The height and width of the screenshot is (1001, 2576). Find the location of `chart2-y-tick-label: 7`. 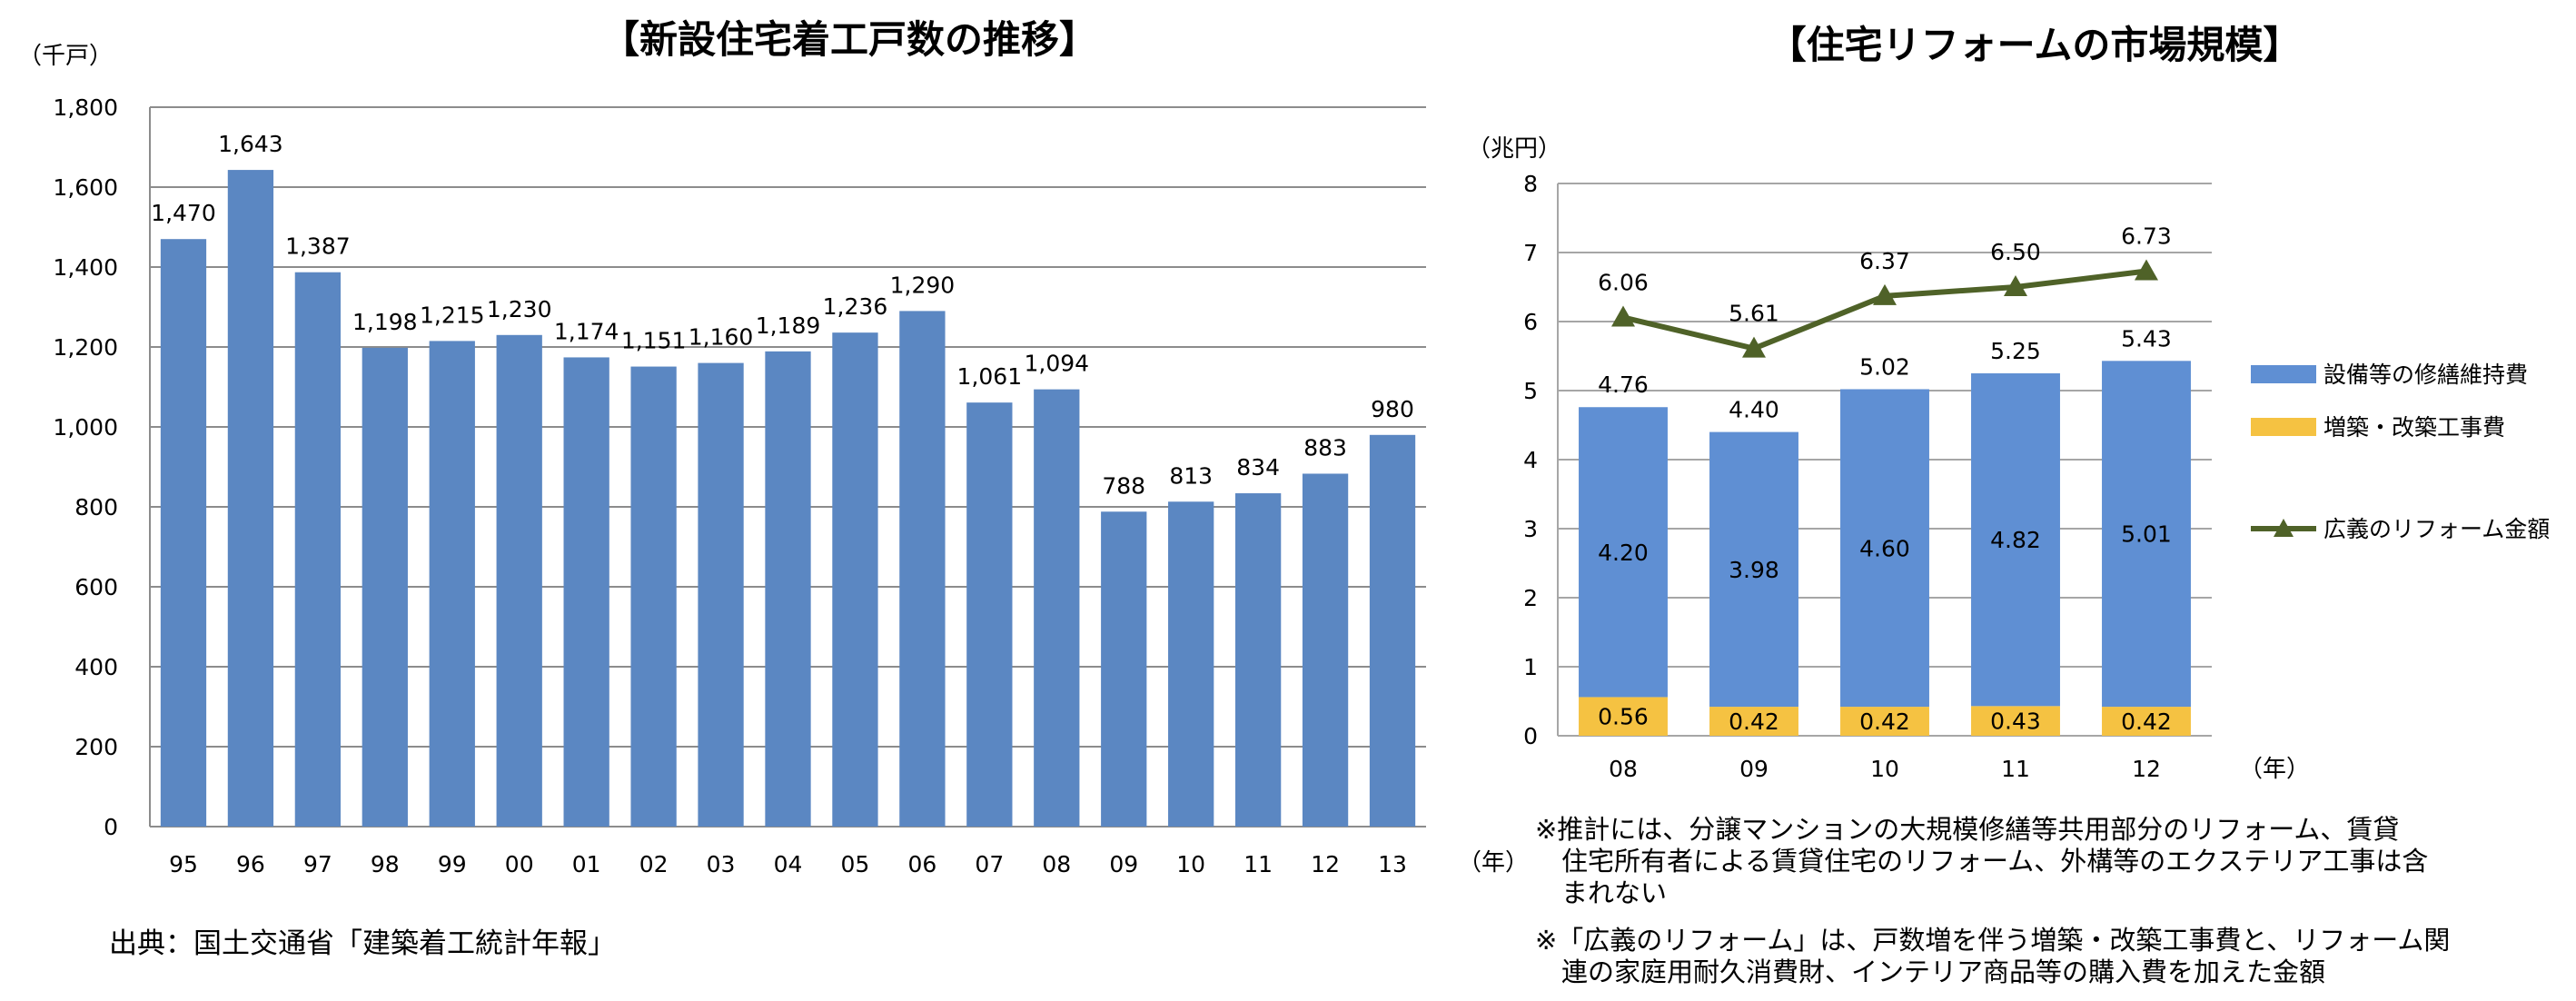

chart2-y-tick-label: 7 is located at coordinates (1530, 253).